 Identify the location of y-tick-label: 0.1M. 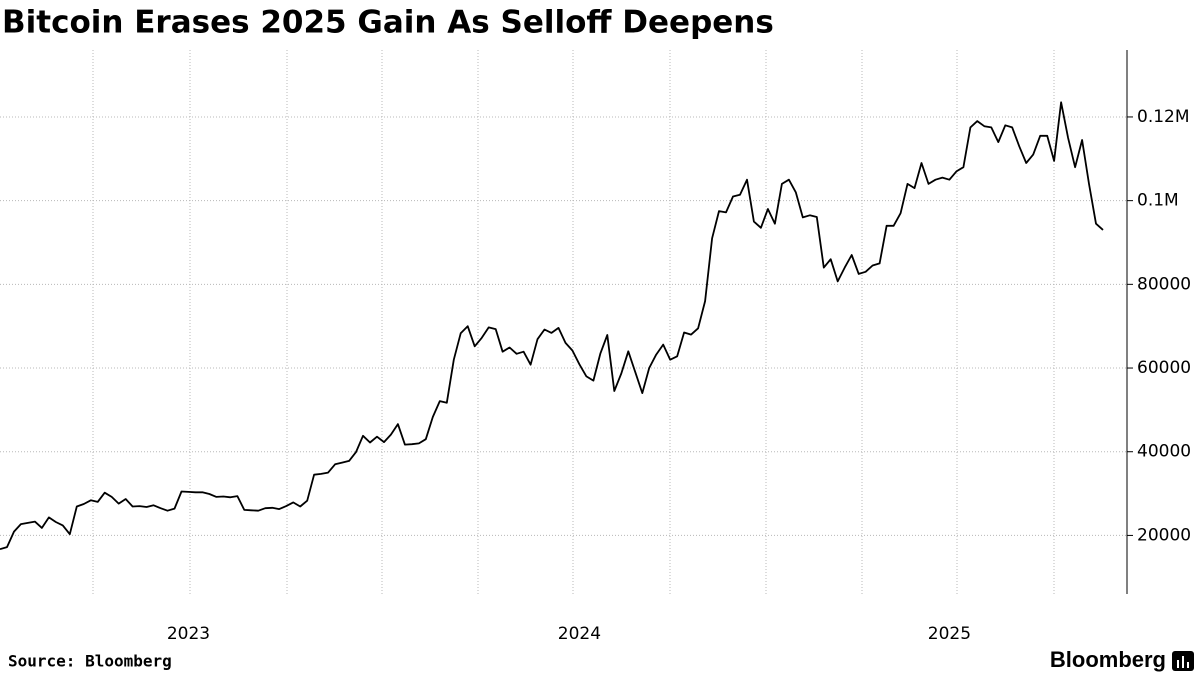
(1158, 201).